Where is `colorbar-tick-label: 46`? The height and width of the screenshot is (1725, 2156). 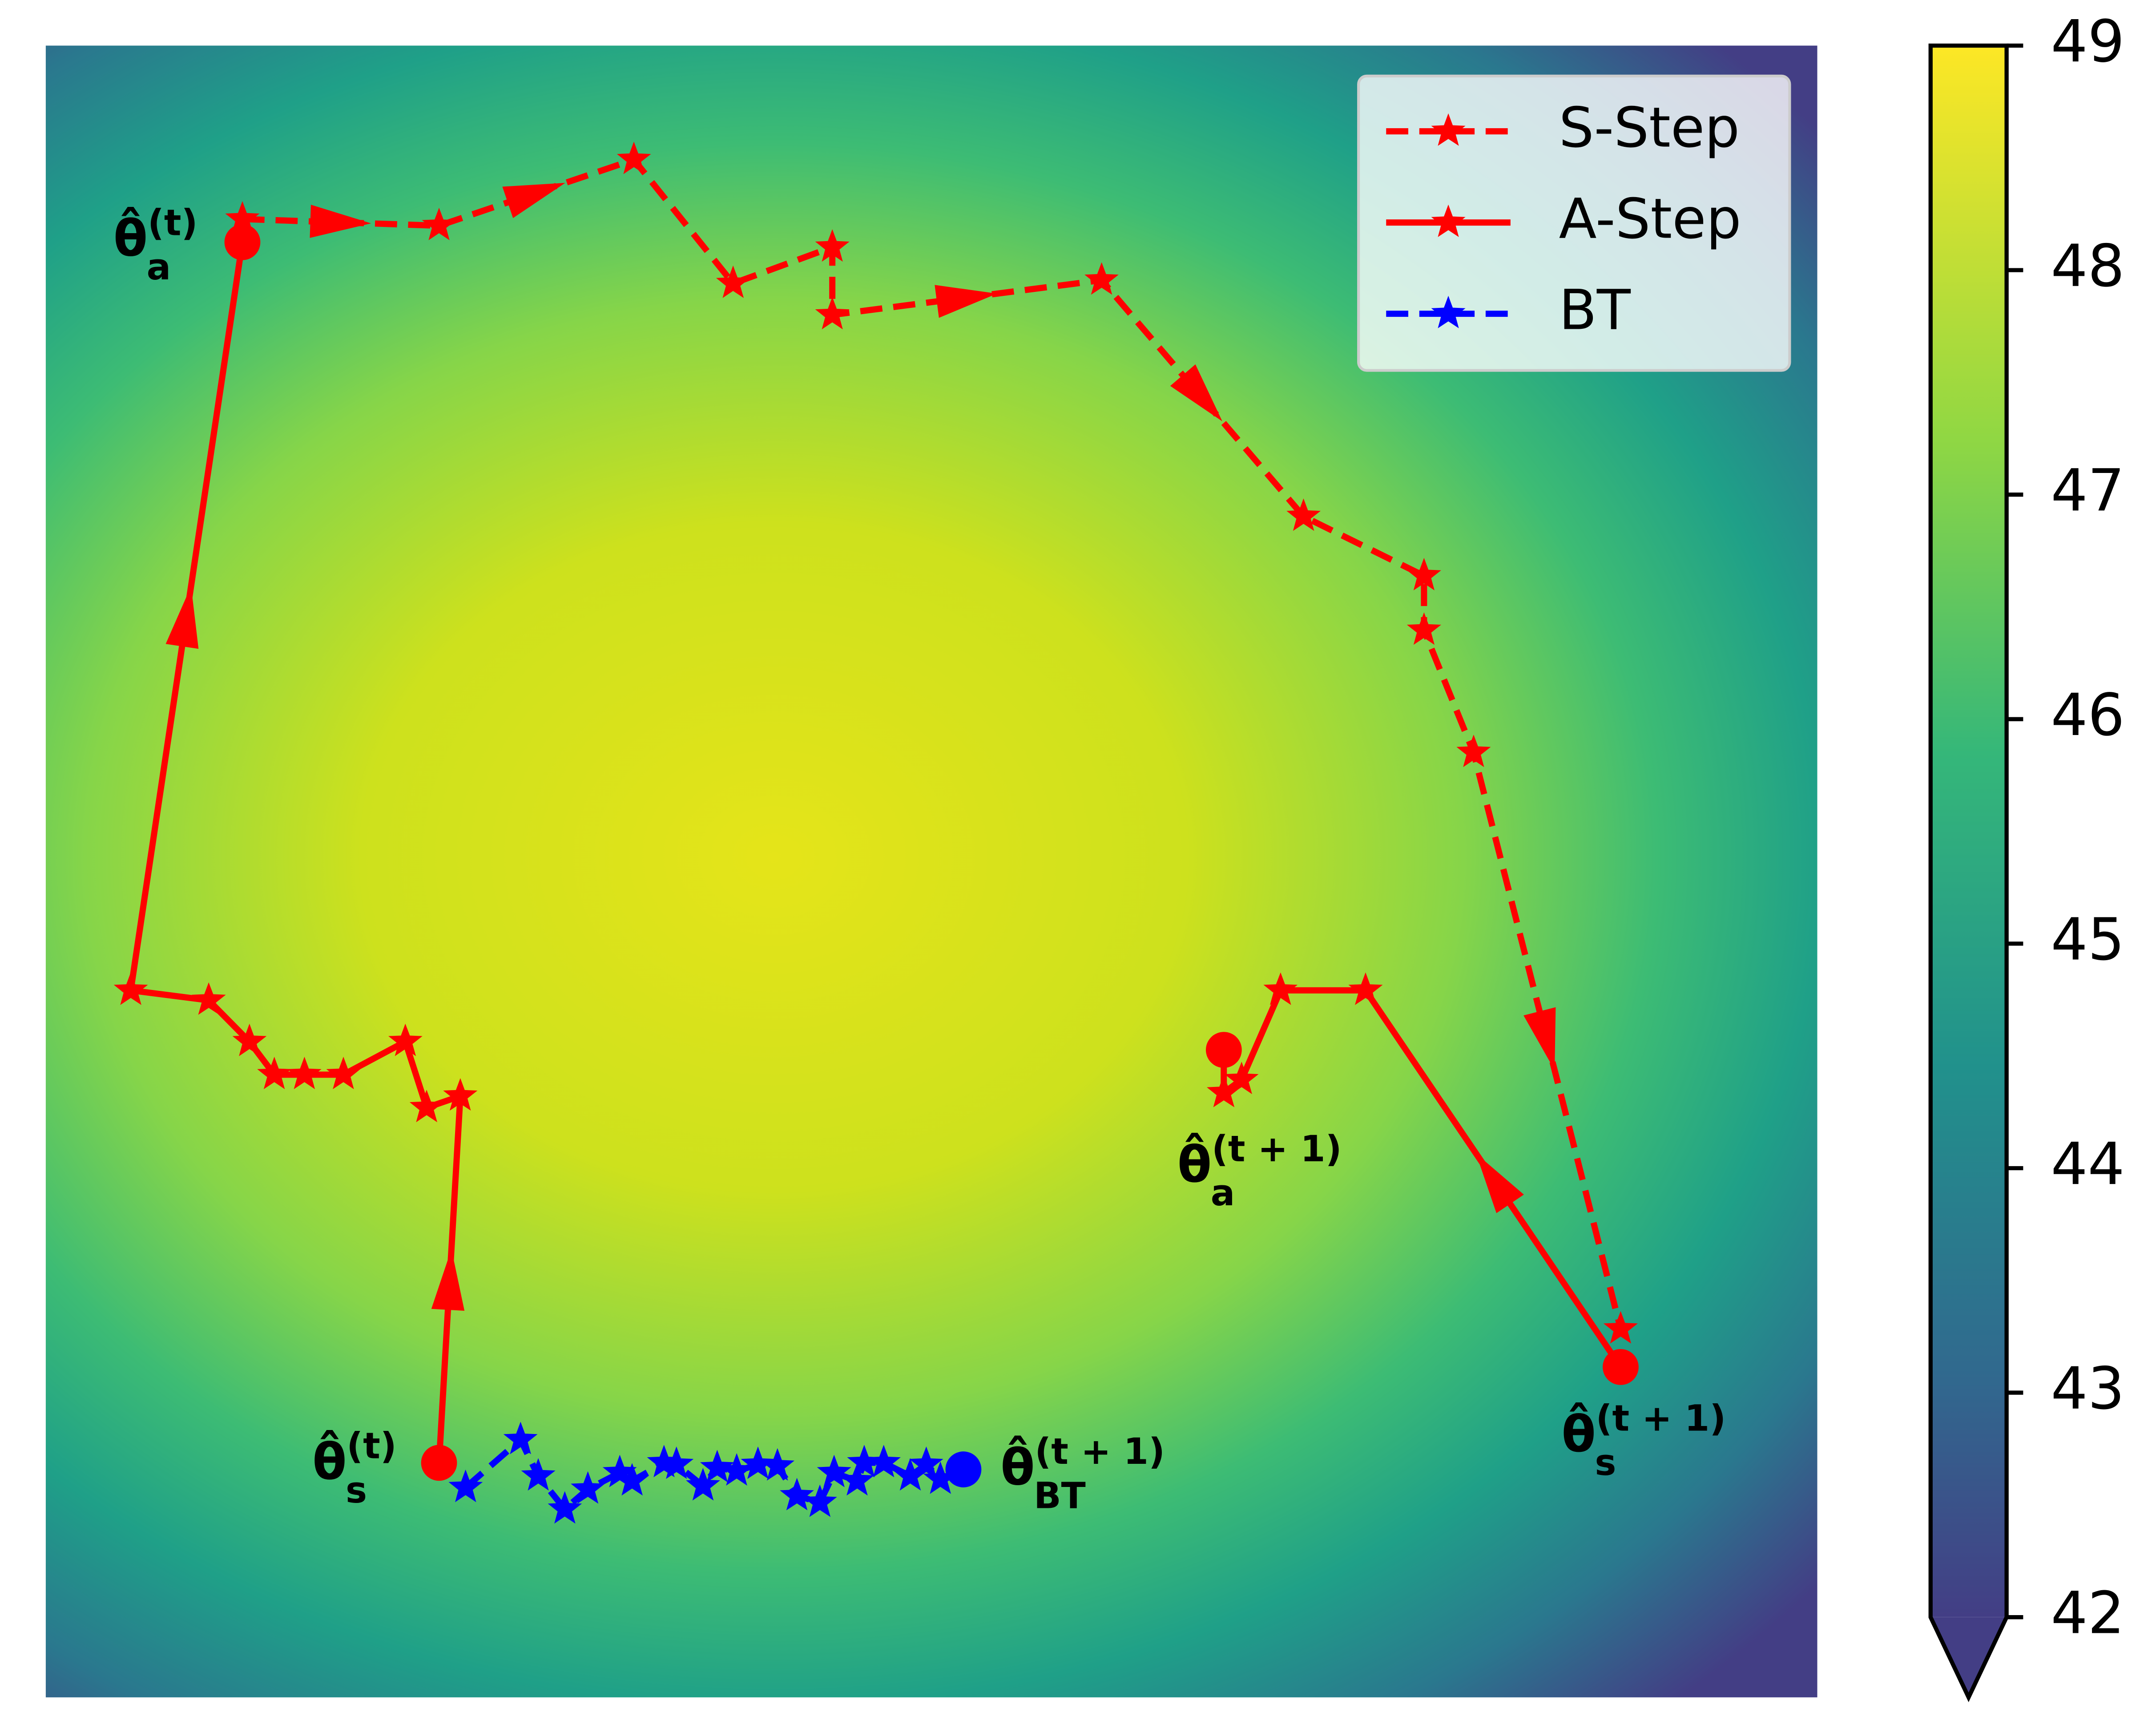 colorbar-tick-label: 46 is located at coordinates (2088, 715).